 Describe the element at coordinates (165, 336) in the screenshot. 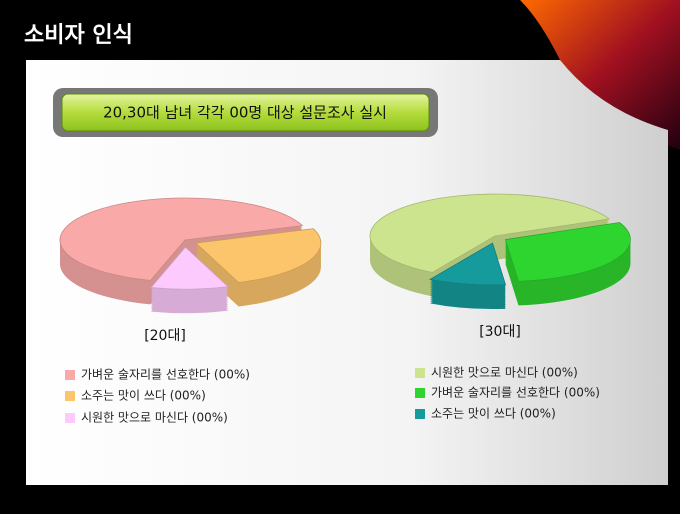

I see `chart-title: [20대]` at that location.